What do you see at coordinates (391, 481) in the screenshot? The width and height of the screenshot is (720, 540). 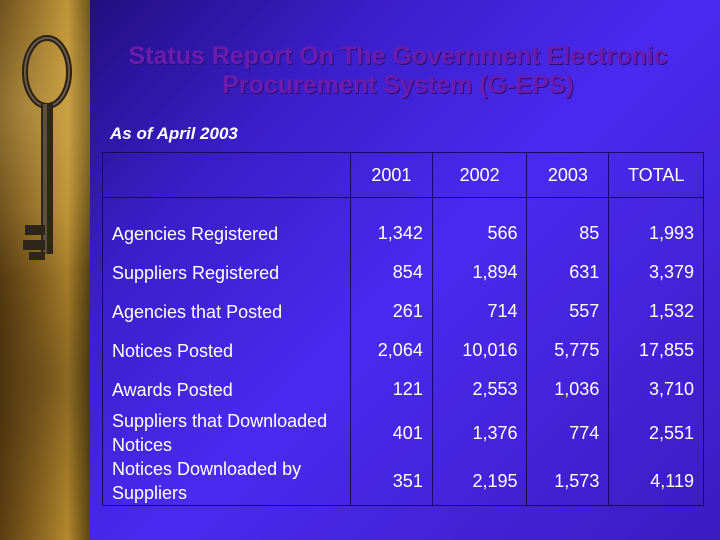 I see `cell-2001: 351` at bounding box center [391, 481].